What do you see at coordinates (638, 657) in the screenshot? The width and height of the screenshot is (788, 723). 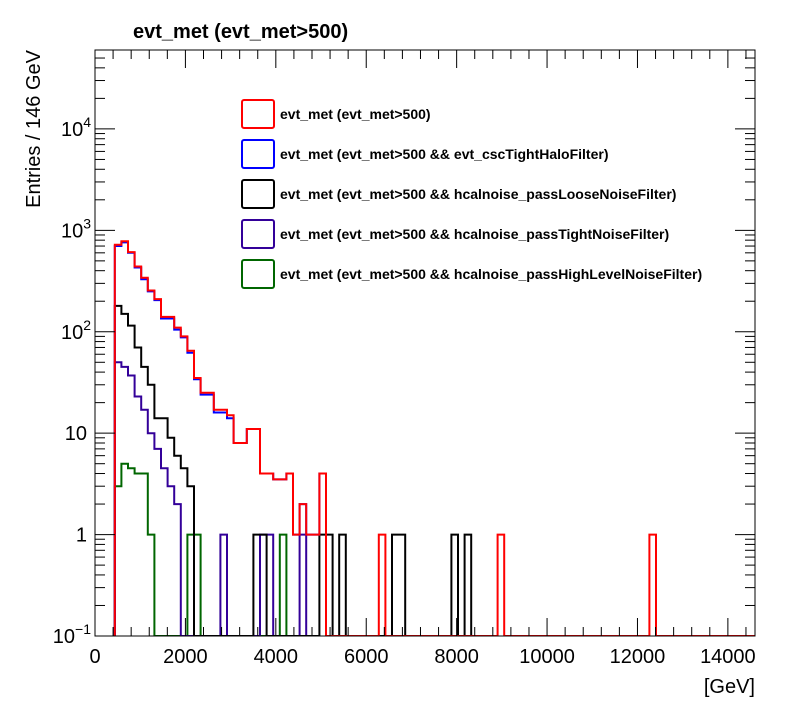 I see `x-tick-label: 12000` at bounding box center [638, 657].